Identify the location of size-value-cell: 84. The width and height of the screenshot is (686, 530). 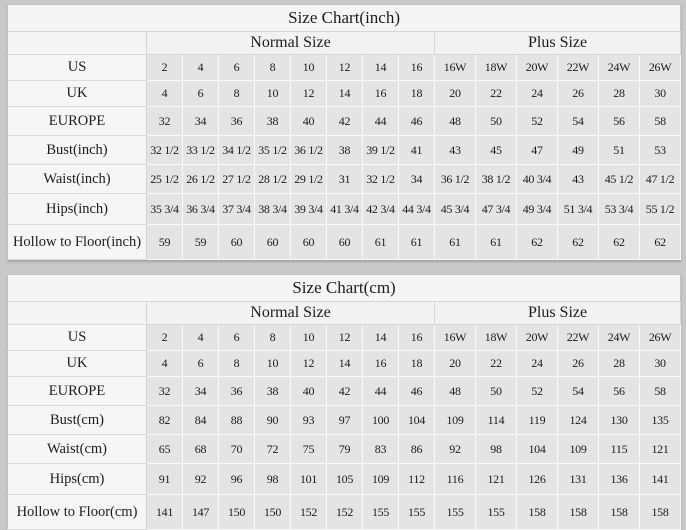
(200, 420).